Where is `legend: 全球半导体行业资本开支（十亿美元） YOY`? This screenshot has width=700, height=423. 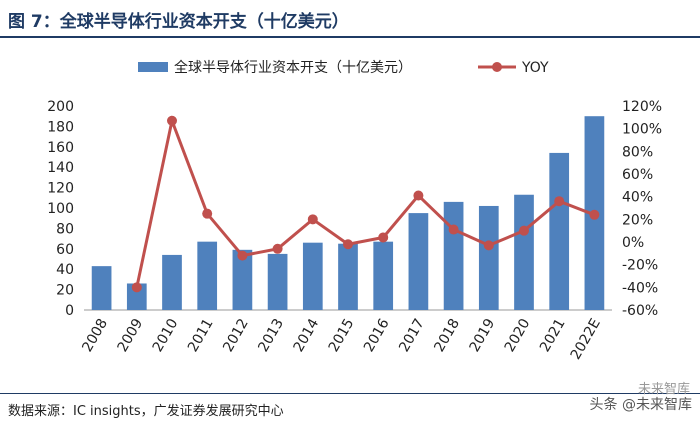
legend: 全球半导体行业资本开支（十亿美元） YOY is located at coordinates (343, 67).